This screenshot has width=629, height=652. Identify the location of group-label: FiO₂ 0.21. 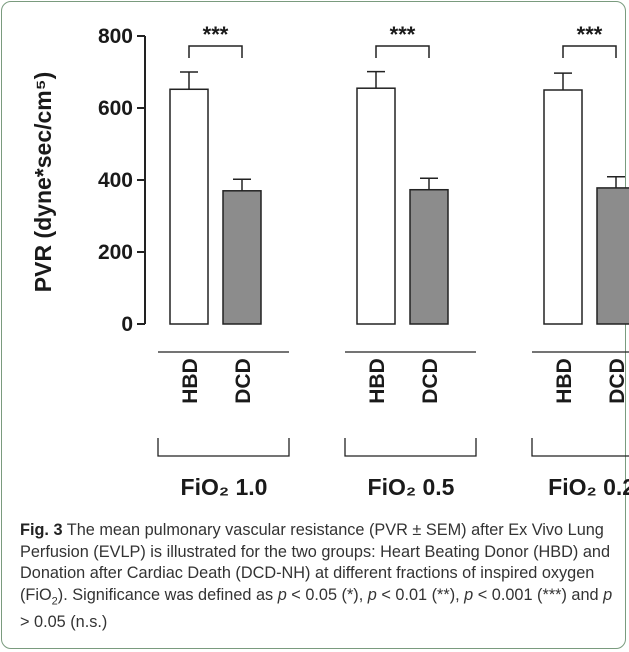
(588, 487).